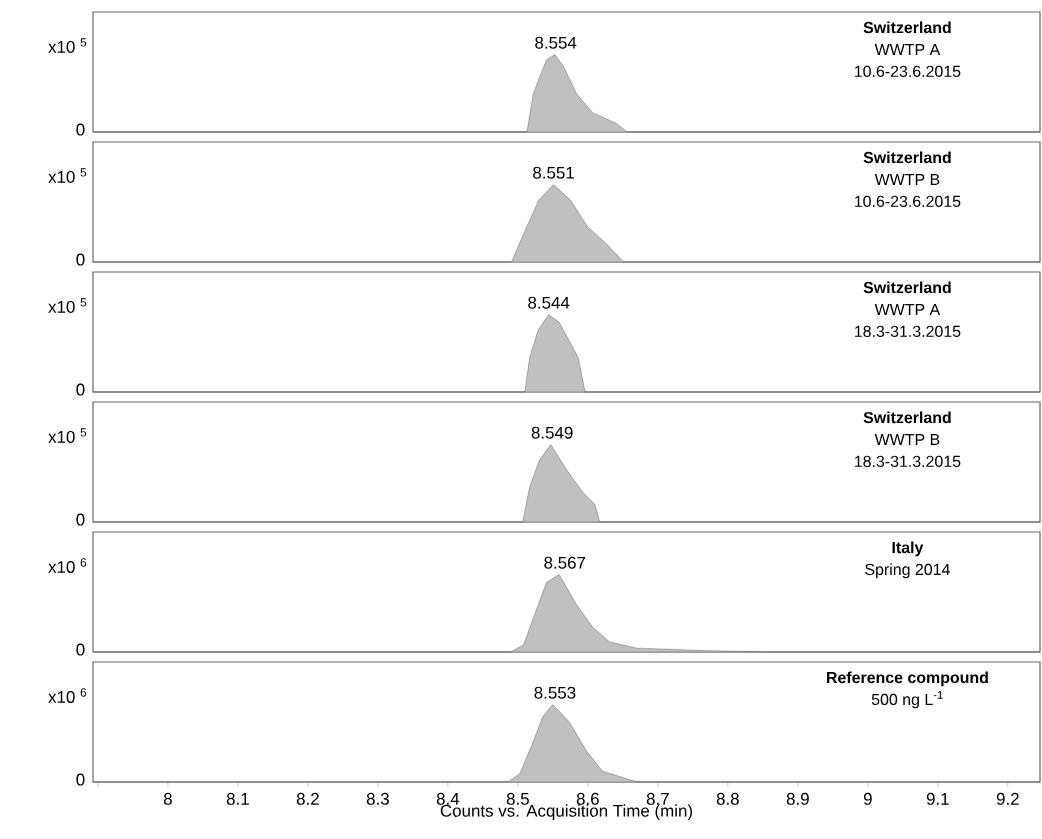  What do you see at coordinates (907, 700) in the screenshot?
I see `chart-subtitle: 500 ng L$^{-1}$` at bounding box center [907, 700].